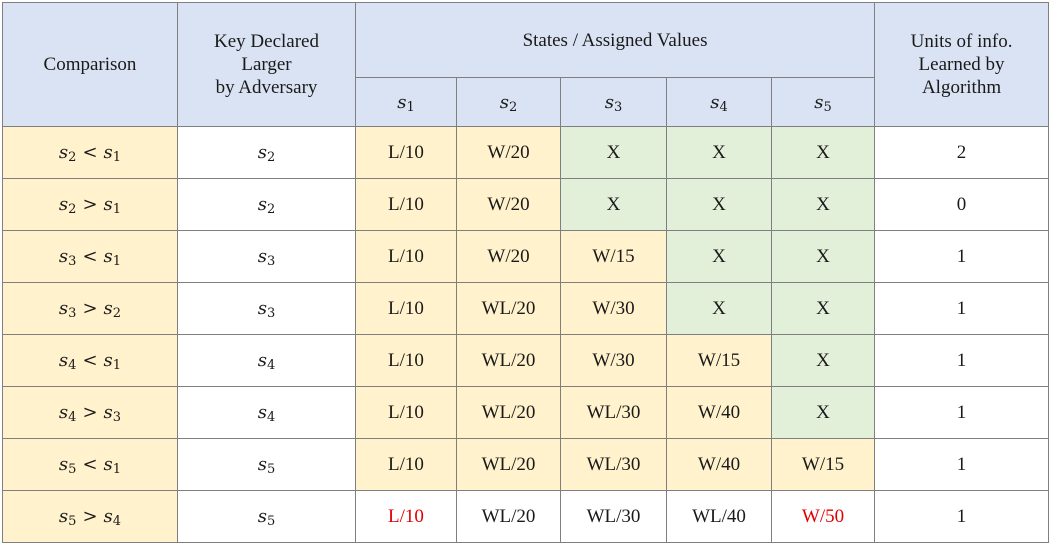 This screenshot has width=1053, height=559. I want to click on header-state-s5: s5, so click(823, 102).